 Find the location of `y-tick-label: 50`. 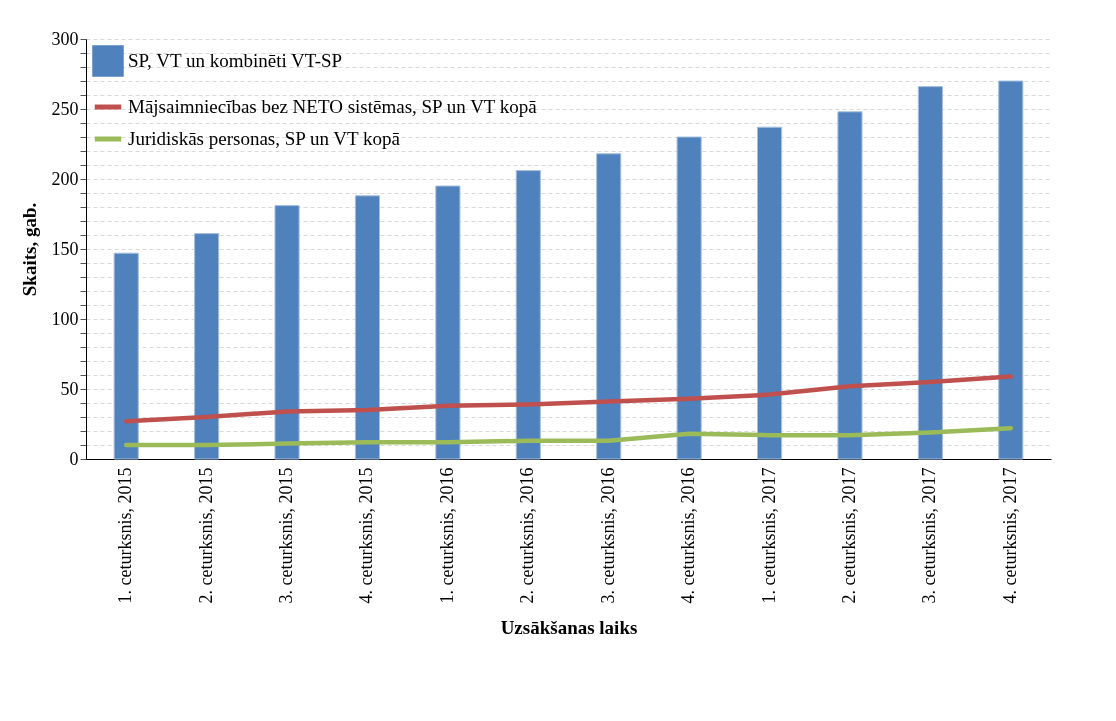

y-tick-label: 50 is located at coordinates (69, 388).